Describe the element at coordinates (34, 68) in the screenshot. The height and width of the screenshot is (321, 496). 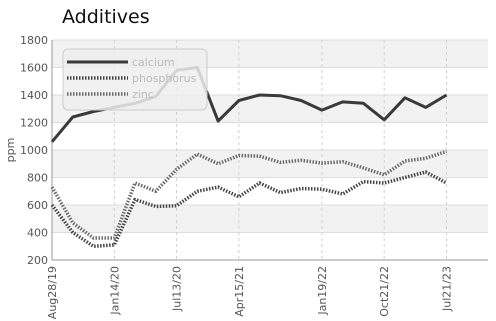
I see `y-tick-label: 1600` at that location.